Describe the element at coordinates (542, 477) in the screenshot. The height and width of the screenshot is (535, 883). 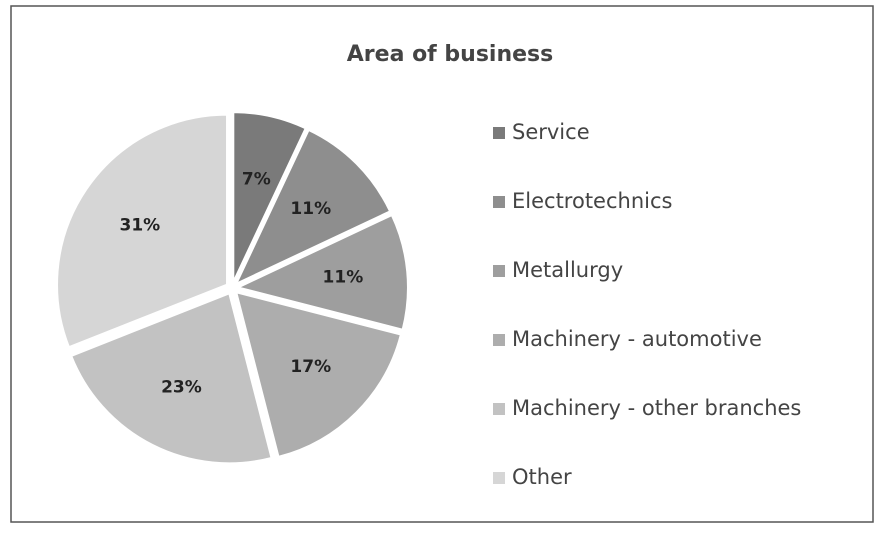
I see `legend-label: Other` at that location.